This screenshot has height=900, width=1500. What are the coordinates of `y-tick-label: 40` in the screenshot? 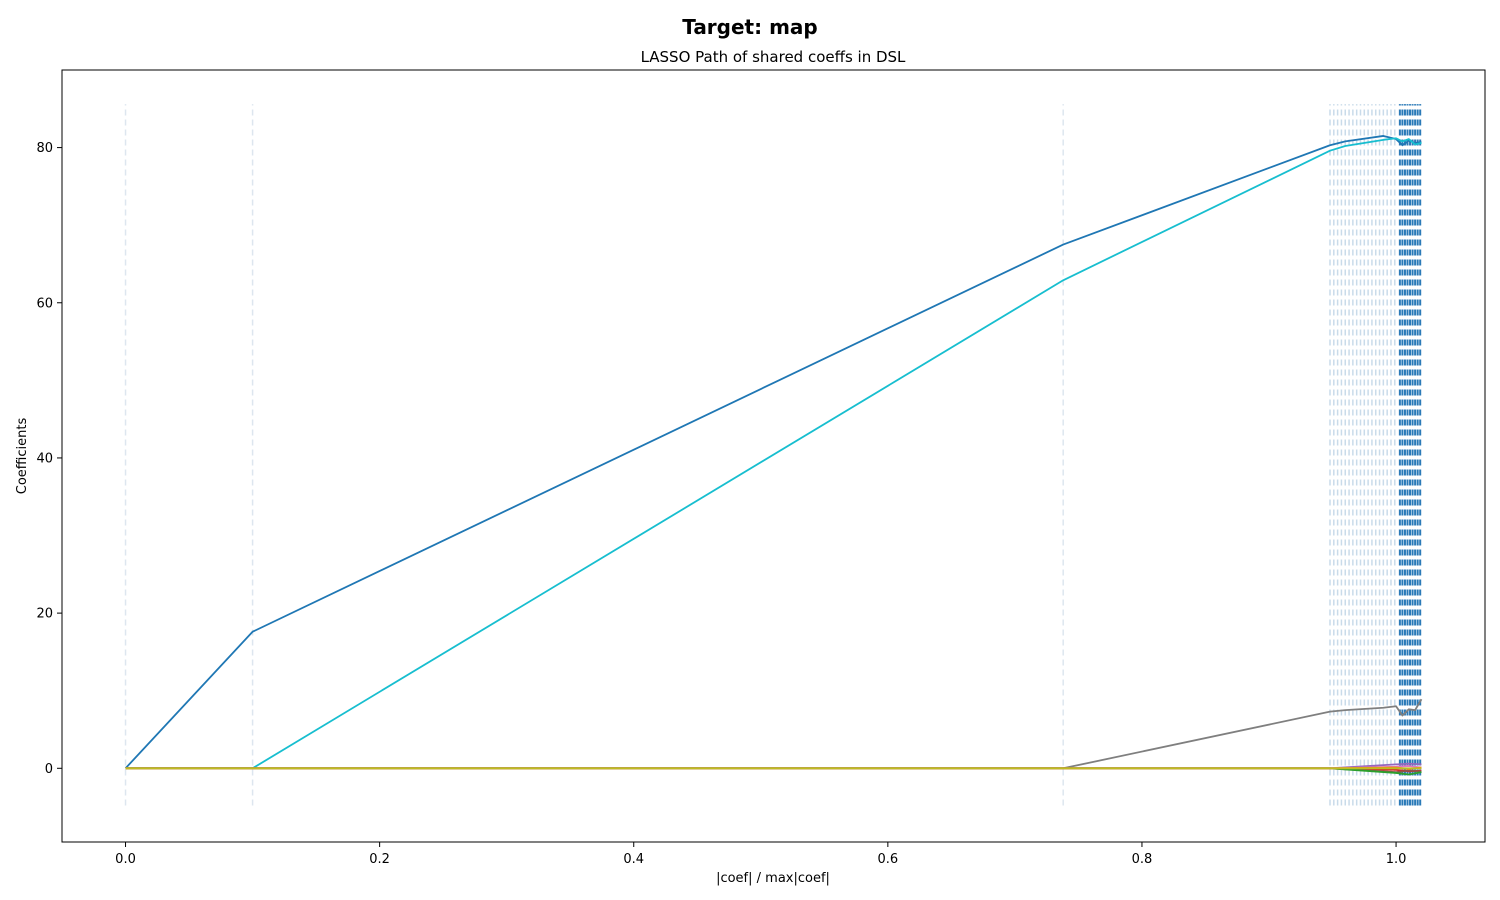 It's located at (44, 458).